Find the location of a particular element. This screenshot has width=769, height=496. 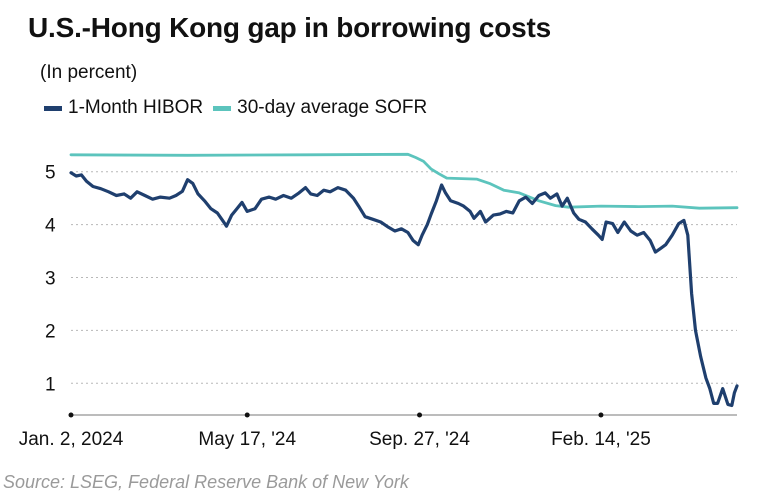

y-tick-label: 4 is located at coordinates (50, 226).